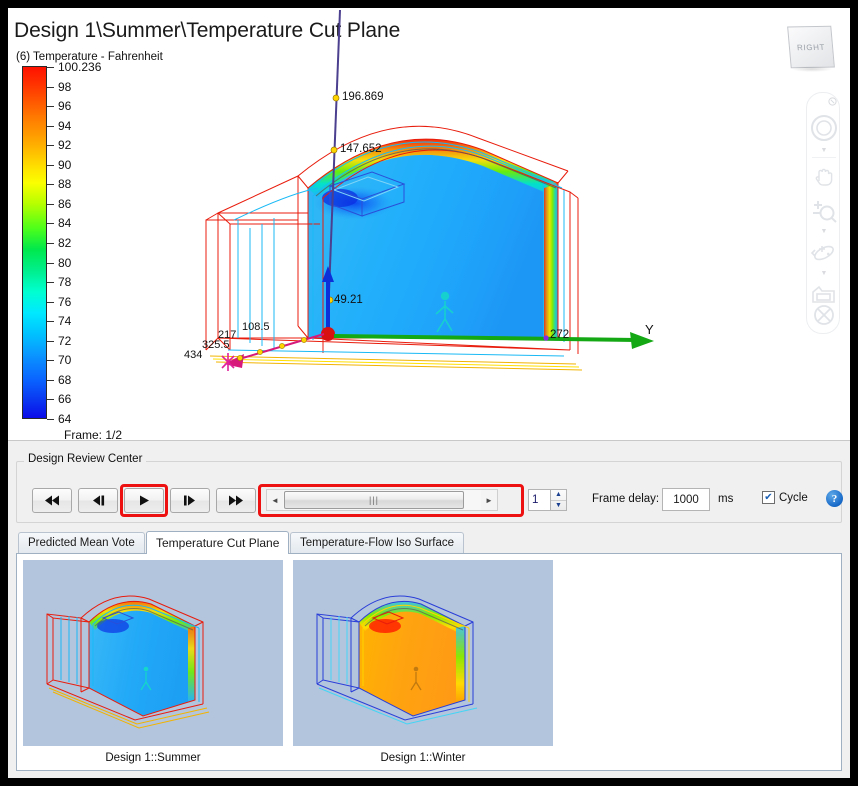  I want to click on colorbar-tick-label: 90, so click(65, 165).